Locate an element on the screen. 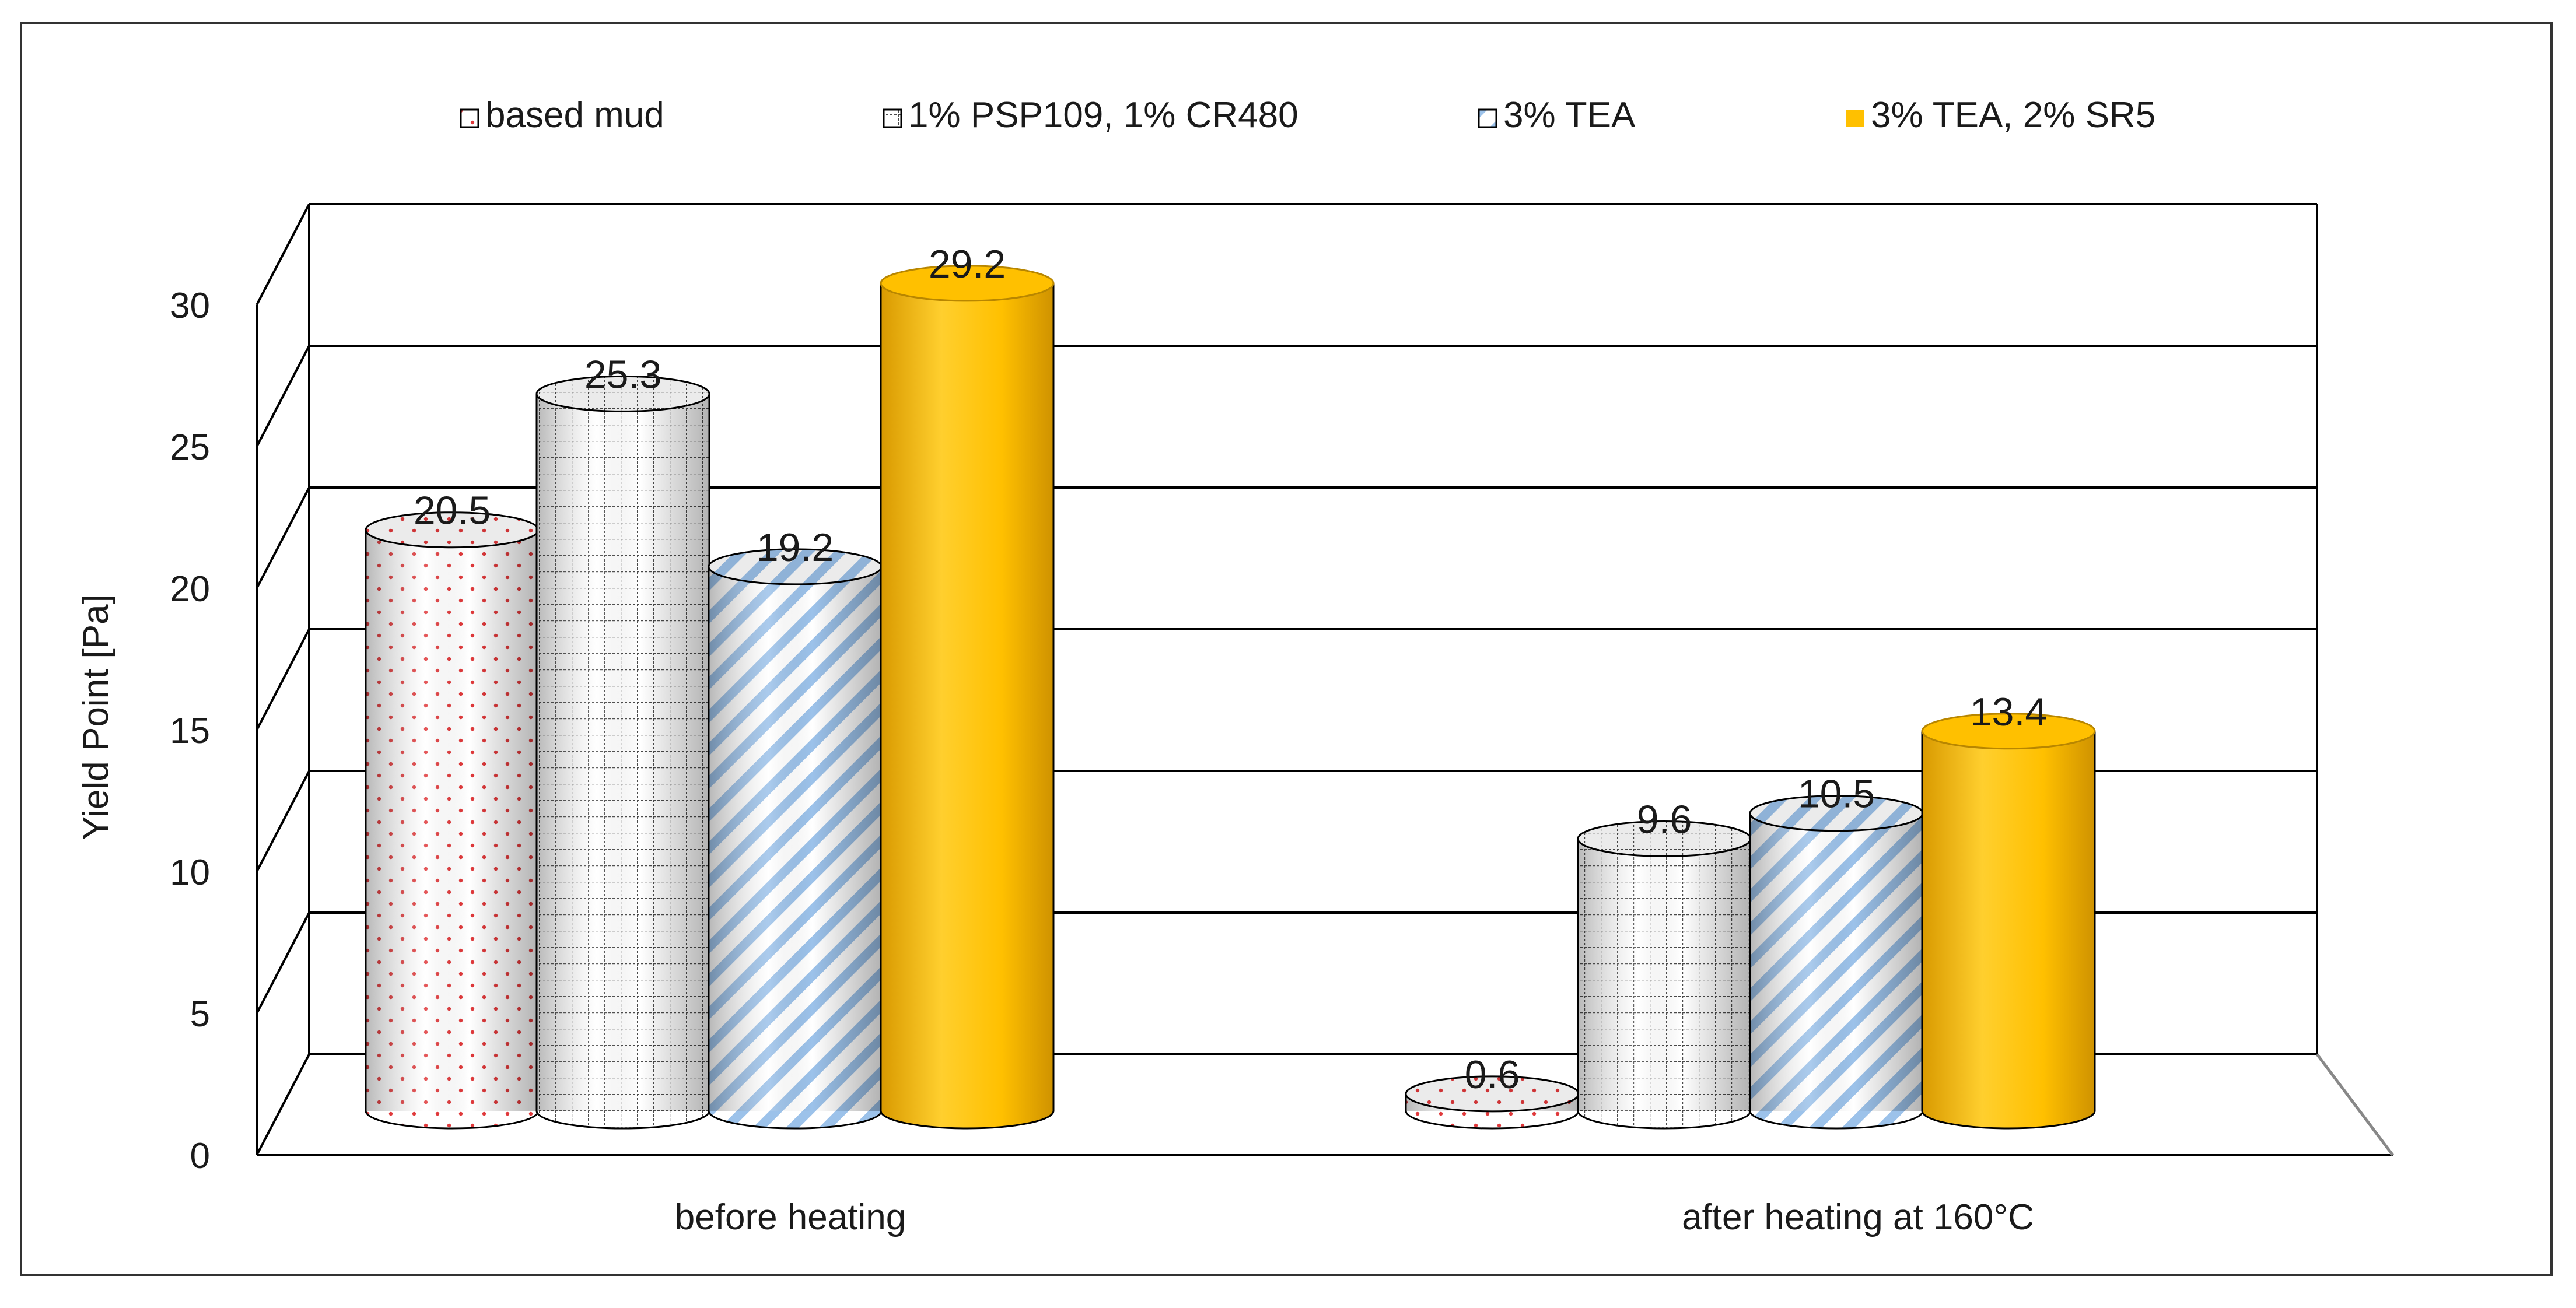  data-label: 20.5 is located at coordinates (452, 511).